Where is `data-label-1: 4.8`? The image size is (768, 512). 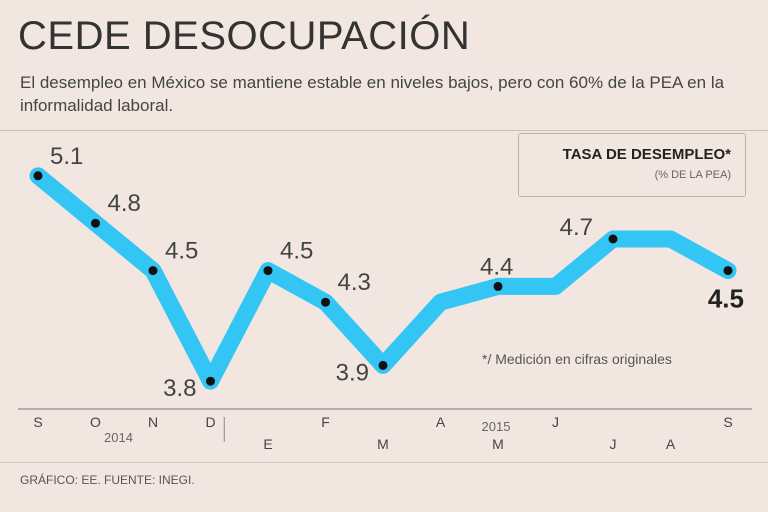 data-label-1: 4.8 is located at coordinates (124, 203).